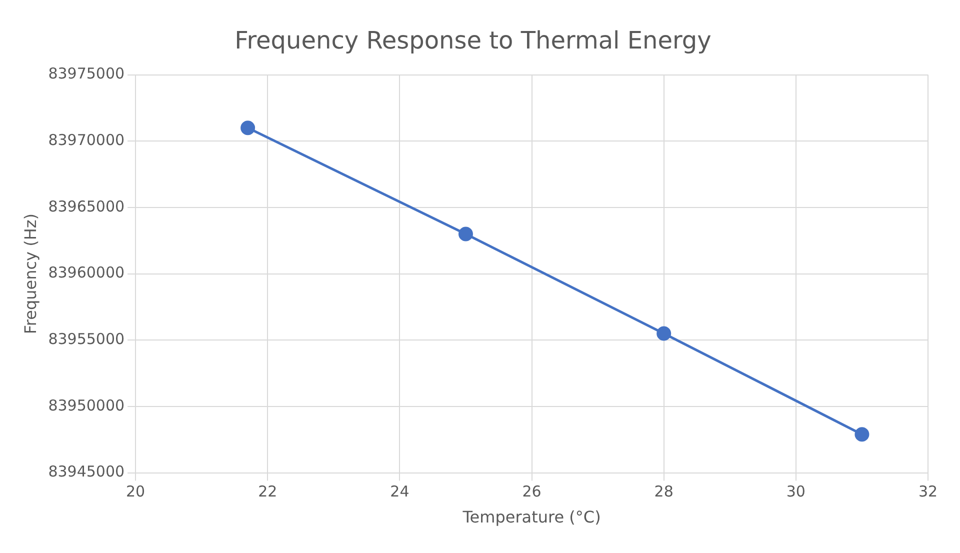 The width and height of the screenshot is (960, 553). Describe the element at coordinates (532, 491) in the screenshot. I see `x-tick-label: 26` at that location.